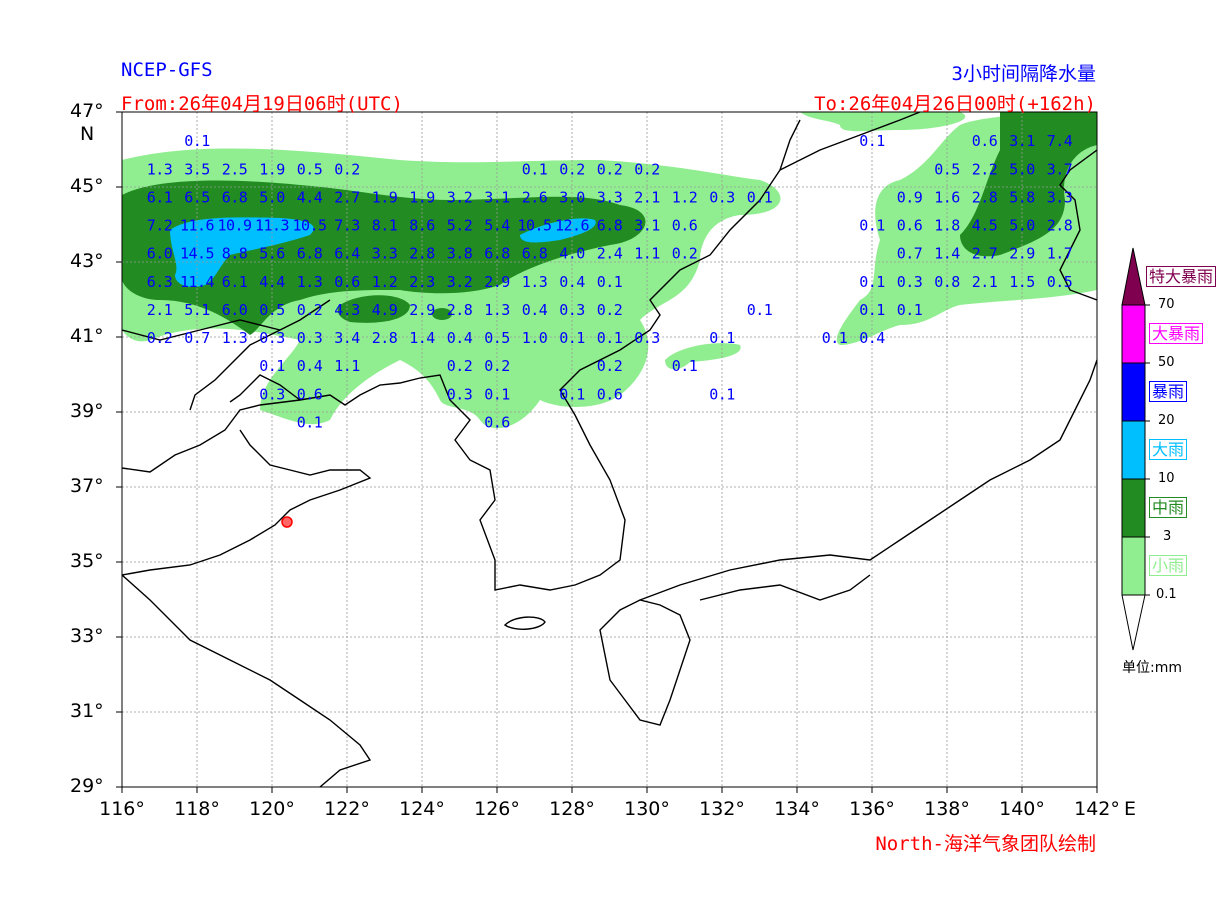  Describe the element at coordinates (347, 809) in the screenshot. I see `lon-tick-label: 122°` at that location.